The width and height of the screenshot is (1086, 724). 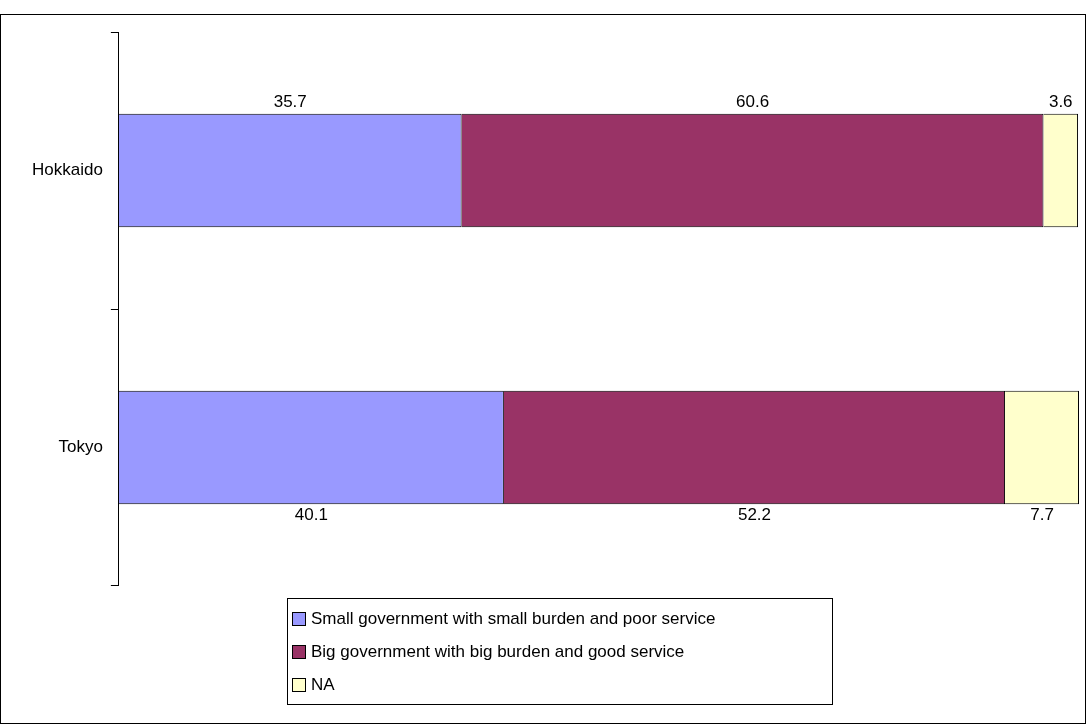 What do you see at coordinates (1042, 515) in the screenshot?
I see `data-label: 7.7` at bounding box center [1042, 515].